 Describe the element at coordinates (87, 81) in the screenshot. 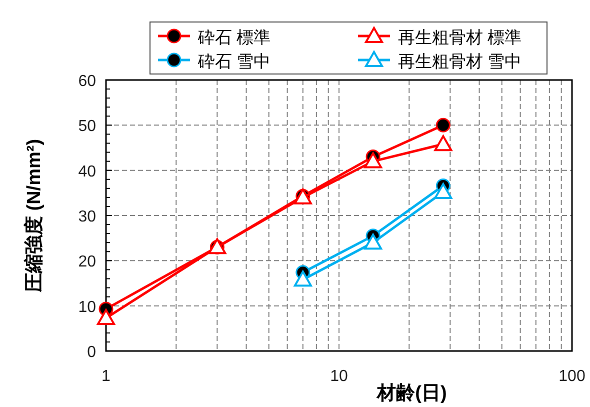

I see `y-tick-label: 60` at that location.